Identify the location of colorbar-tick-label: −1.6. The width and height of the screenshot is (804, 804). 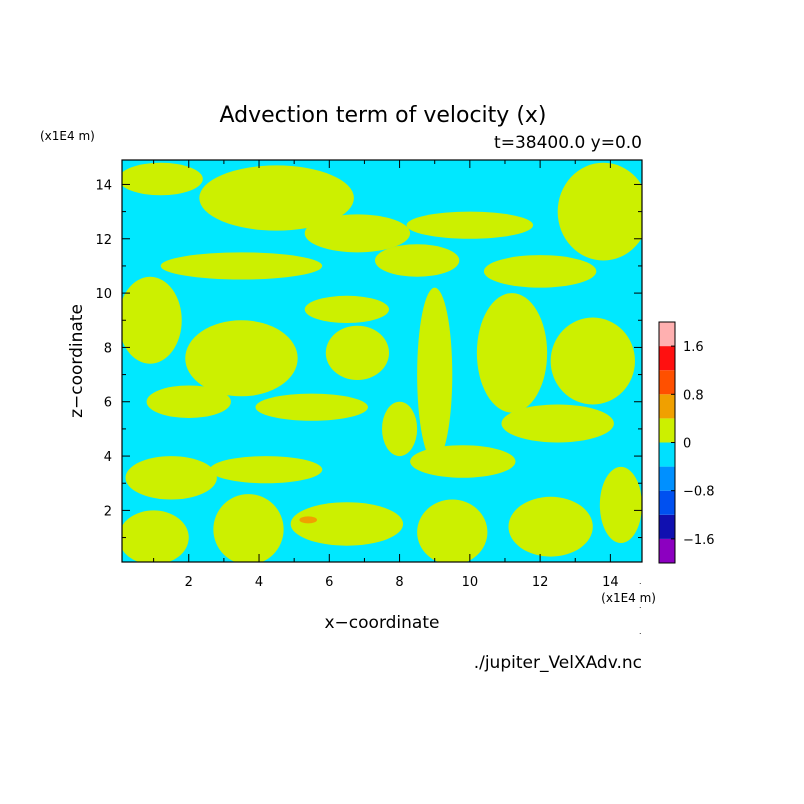
(699, 540).